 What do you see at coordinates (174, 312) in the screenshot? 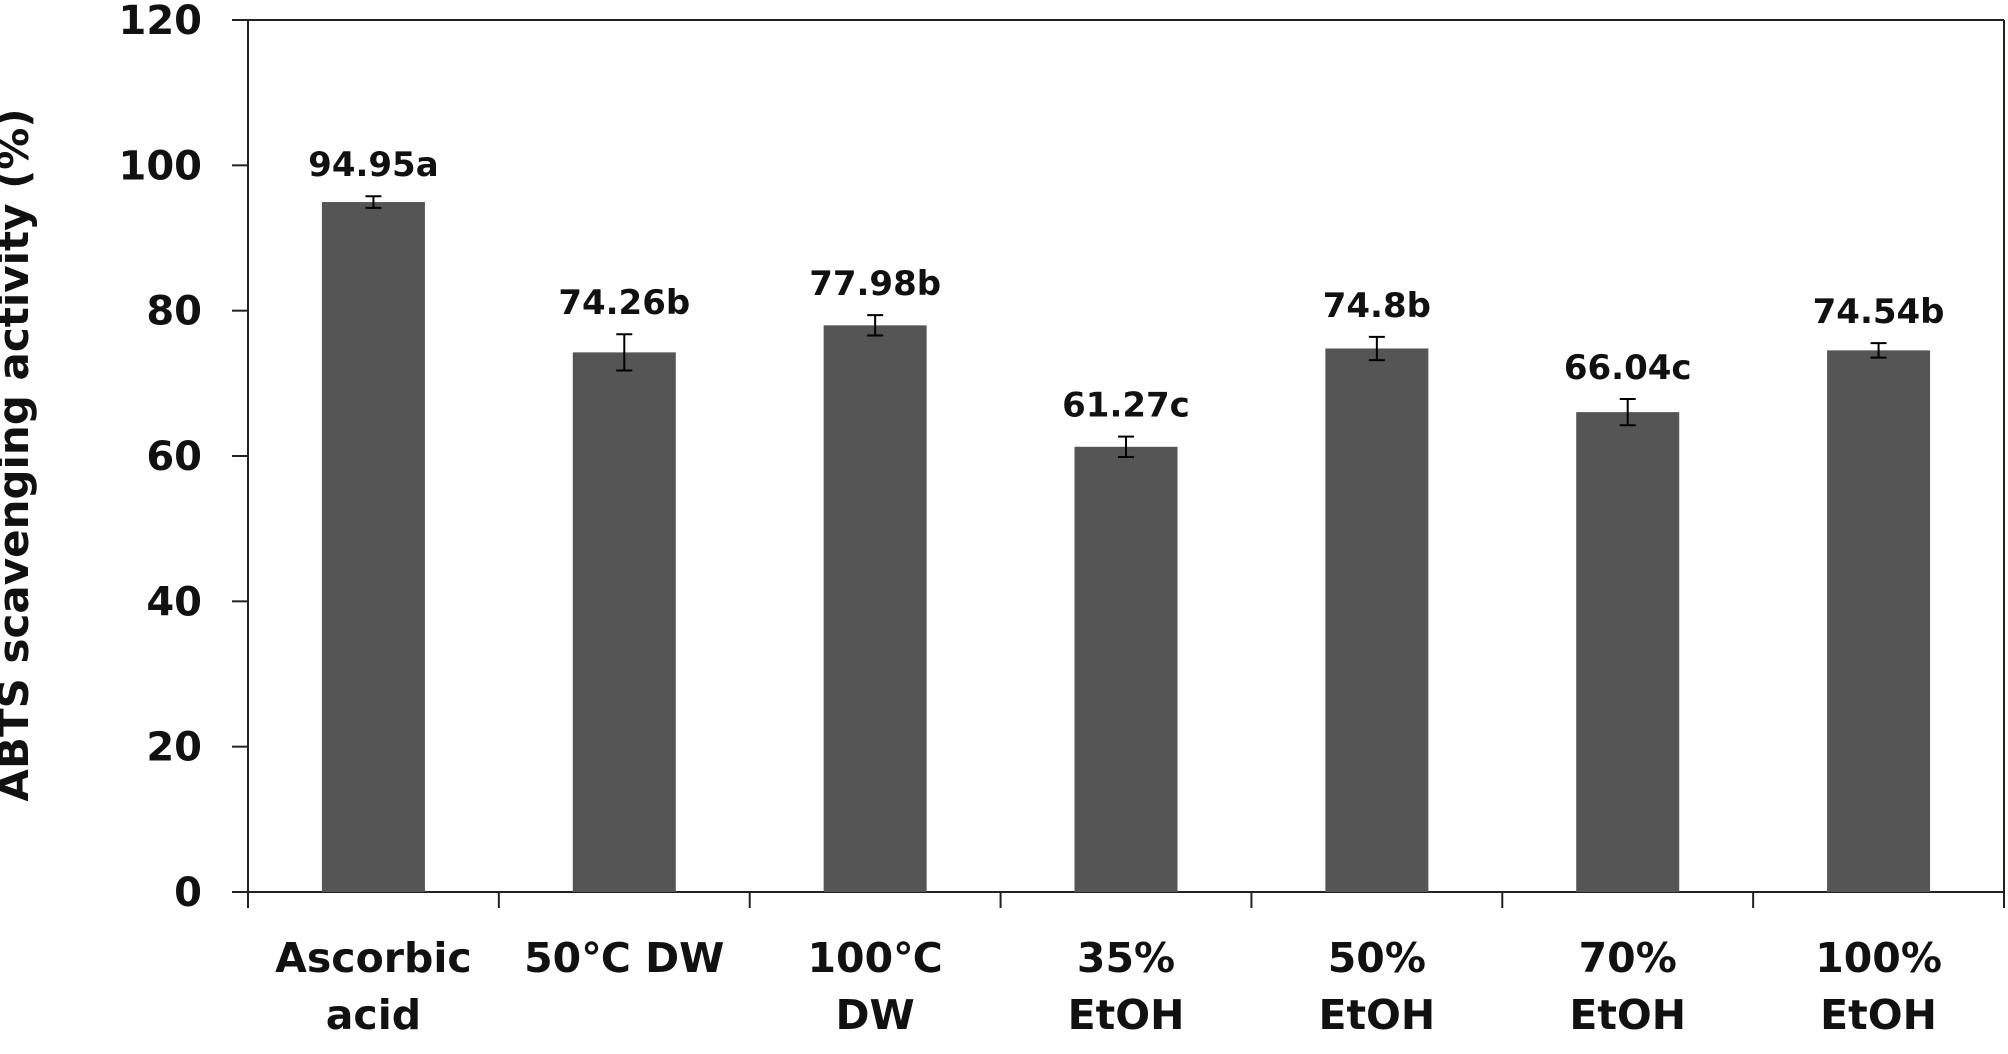
I see `y-tick-label: 80` at bounding box center [174, 312].